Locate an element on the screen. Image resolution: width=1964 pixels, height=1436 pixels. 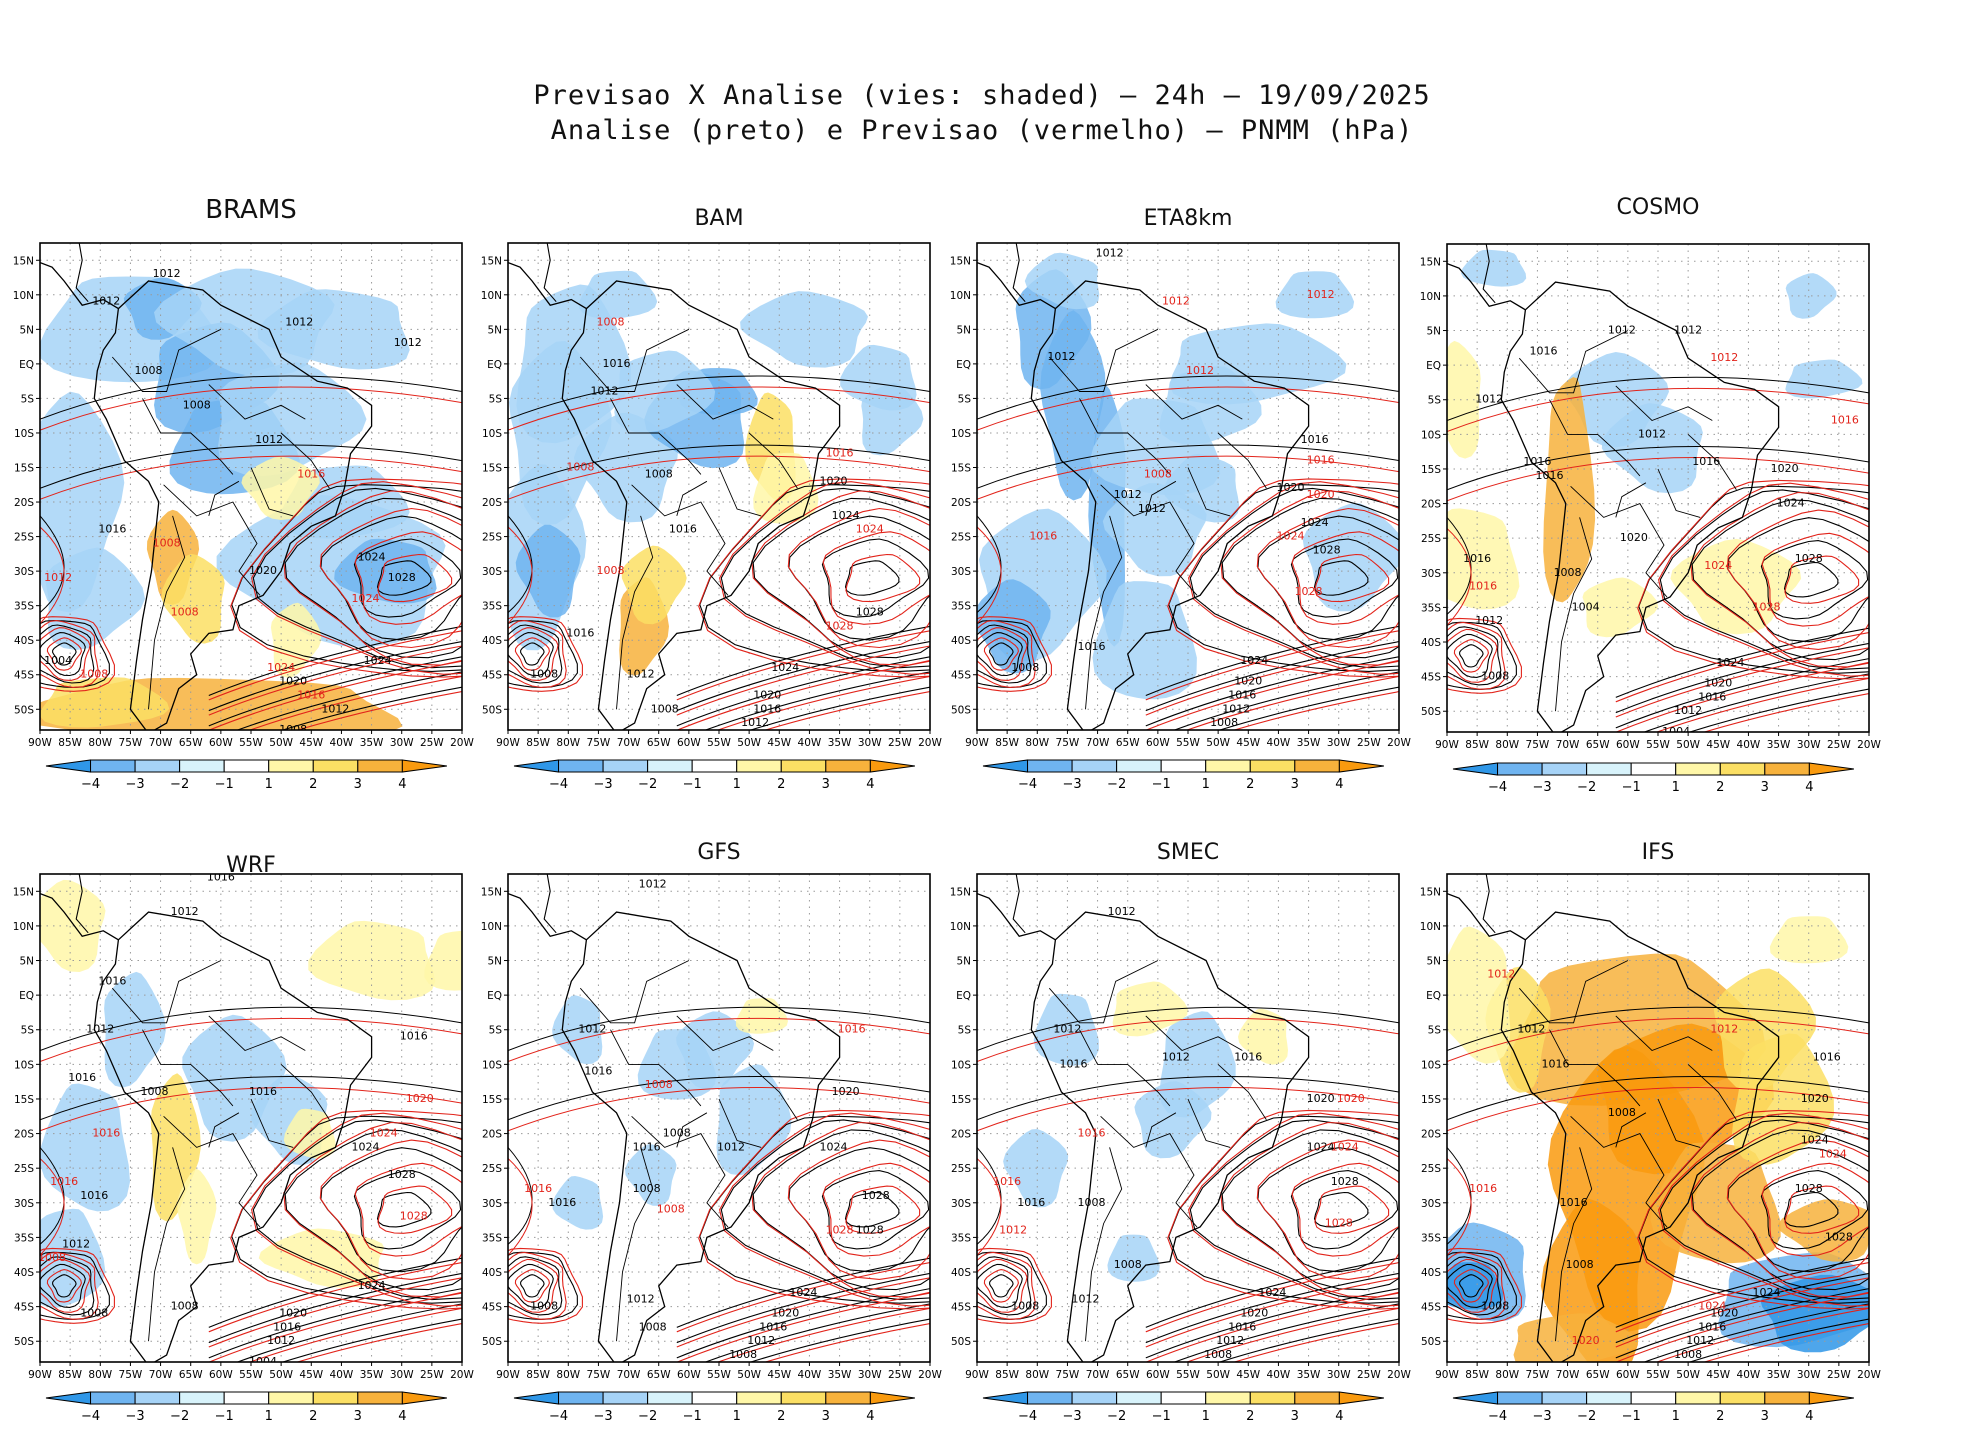
x-tick-label: 50W is located at coordinates (749, 743).